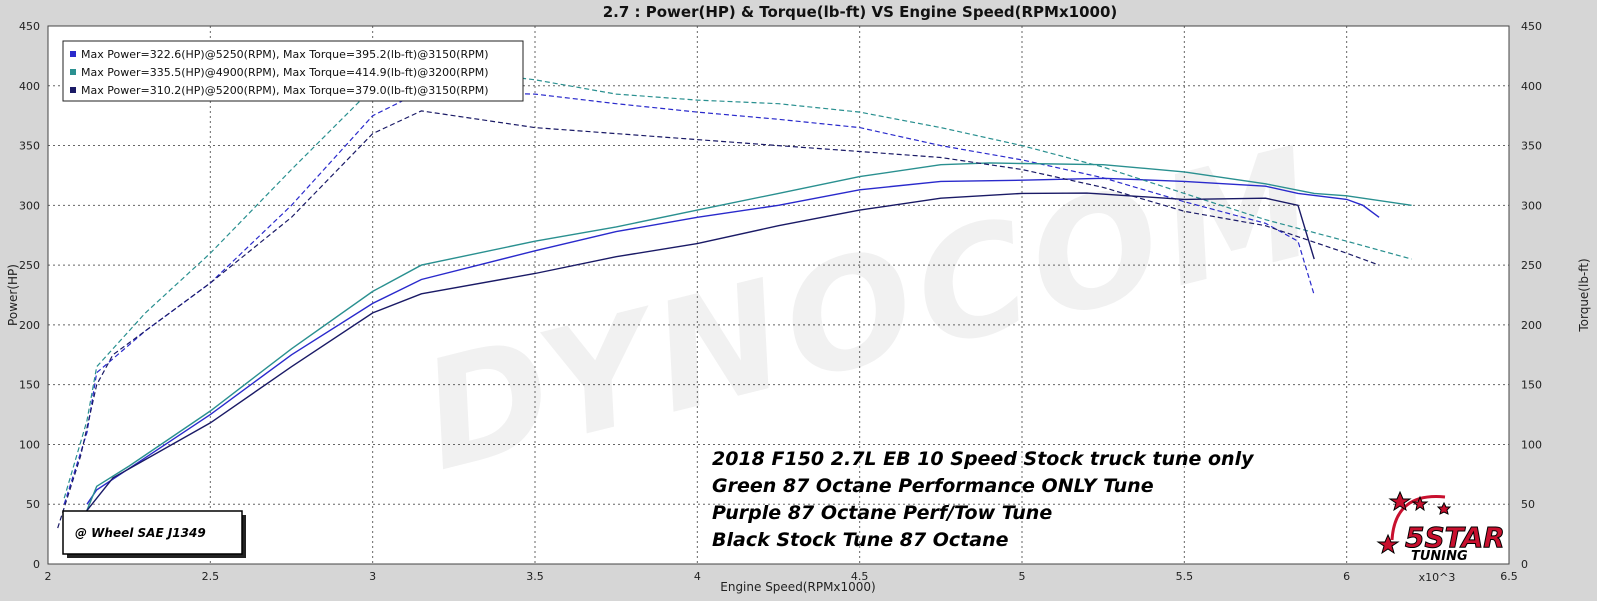 The image size is (1597, 601). I want to click on y-right-tick-label: 250, so click(1531, 265).